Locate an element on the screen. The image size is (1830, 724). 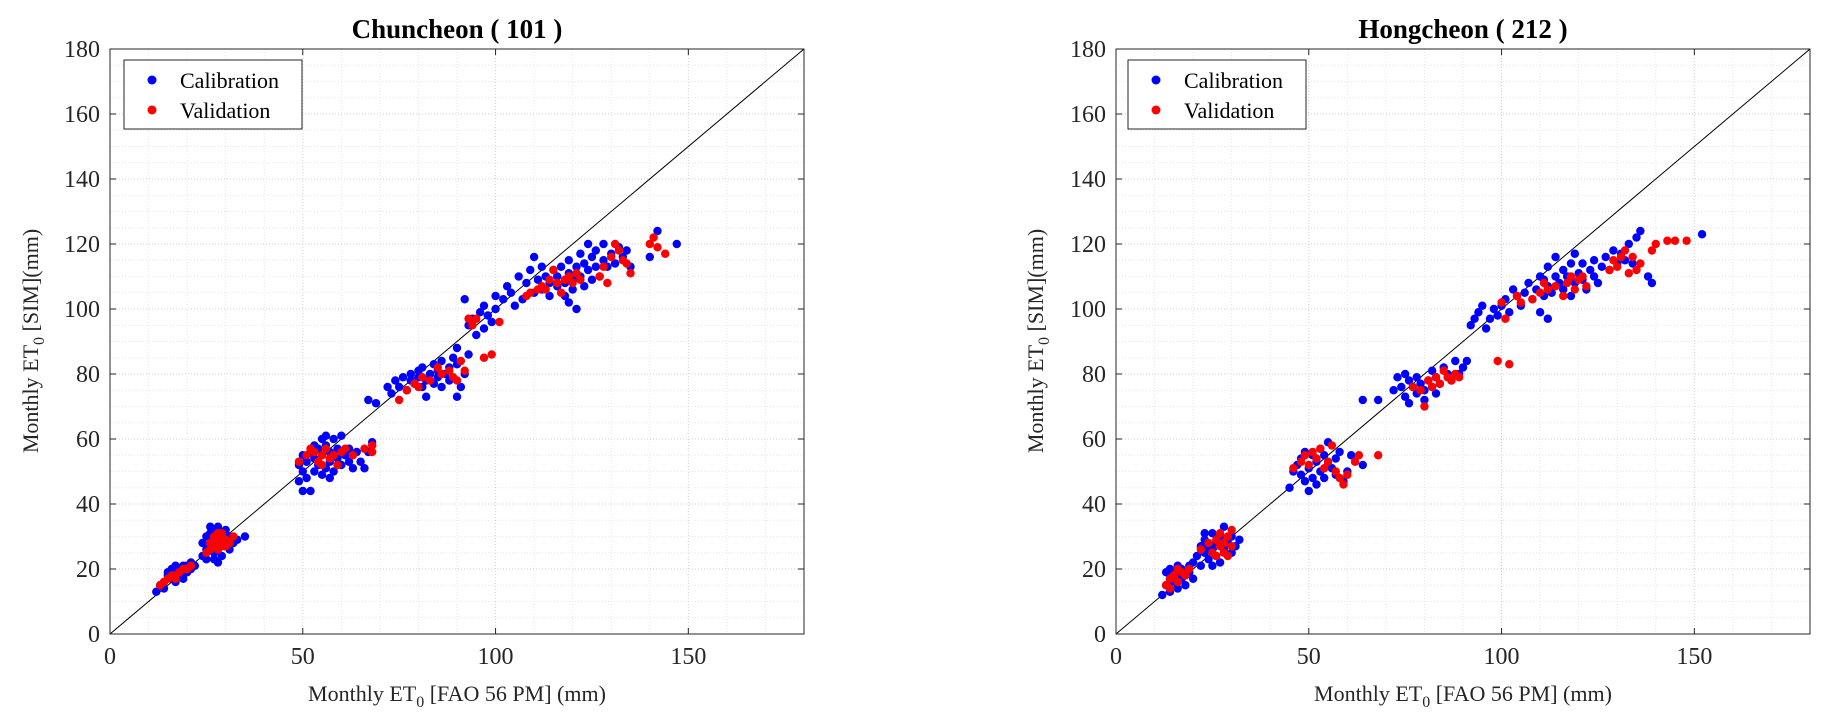
y-tick-label: 140 is located at coordinates (1088, 180).